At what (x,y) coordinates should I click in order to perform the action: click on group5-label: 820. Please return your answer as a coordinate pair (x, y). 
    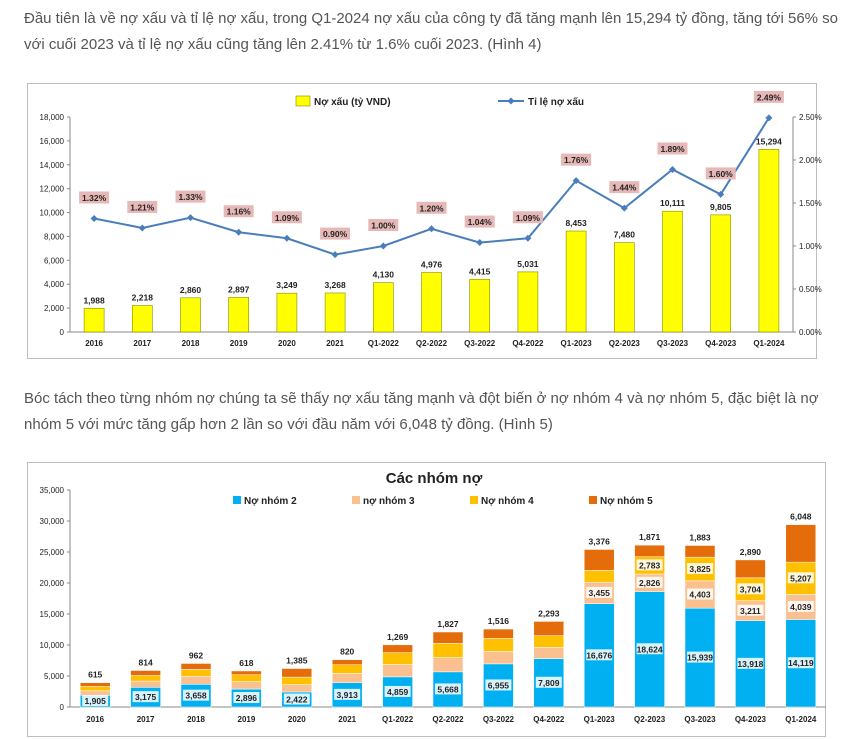
    Looking at the image, I should click on (347, 652).